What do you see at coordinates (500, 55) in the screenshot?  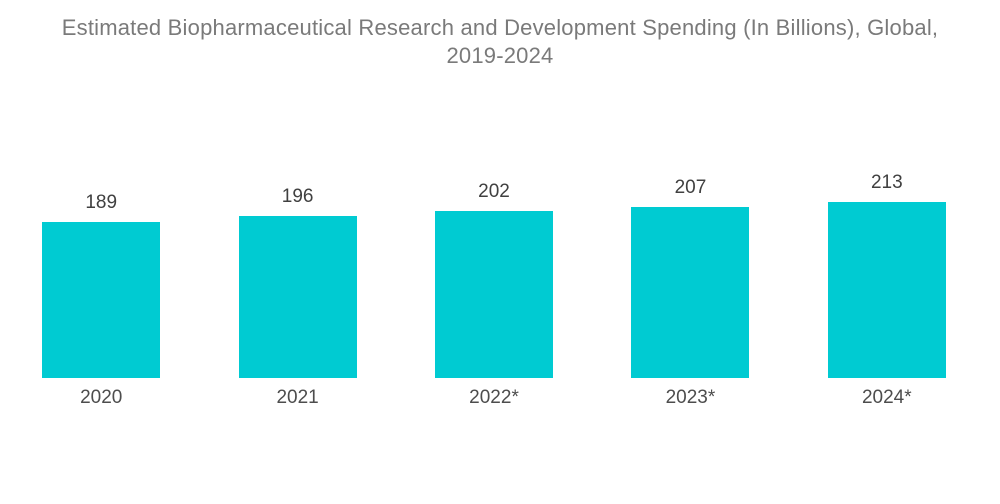 I see `chart-title-line2: 2019-2024` at bounding box center [500, 55].